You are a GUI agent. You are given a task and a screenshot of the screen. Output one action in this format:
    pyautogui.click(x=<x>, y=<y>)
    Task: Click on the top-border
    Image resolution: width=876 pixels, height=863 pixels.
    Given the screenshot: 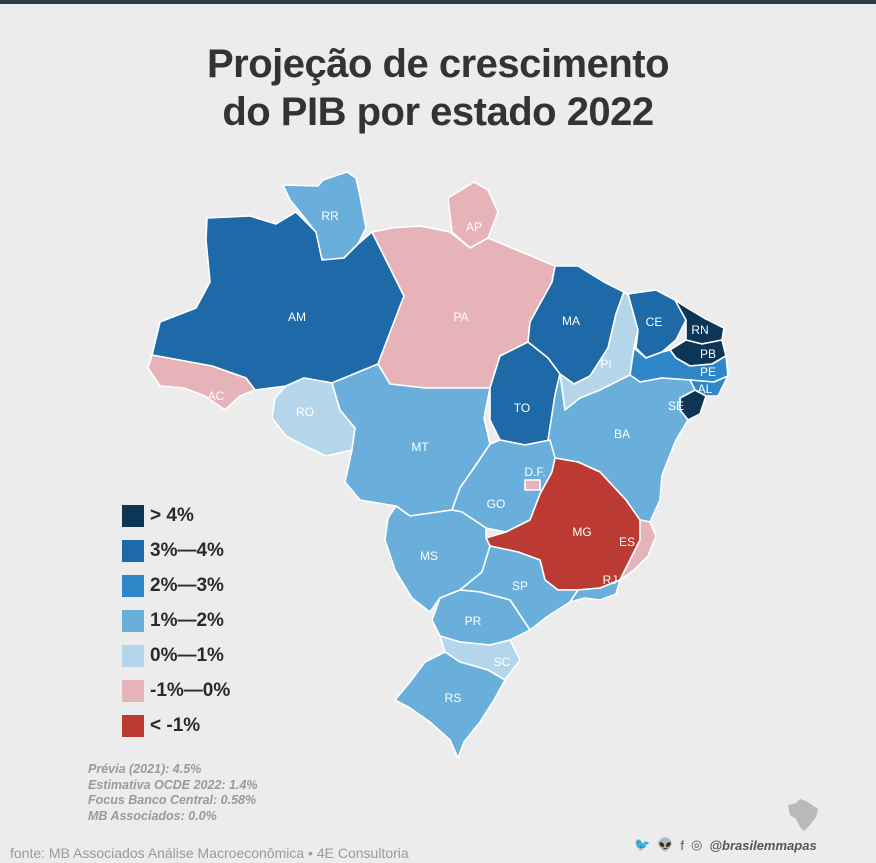 What is the action you would take?
    pyautogui.click(x=438, y=2)
    